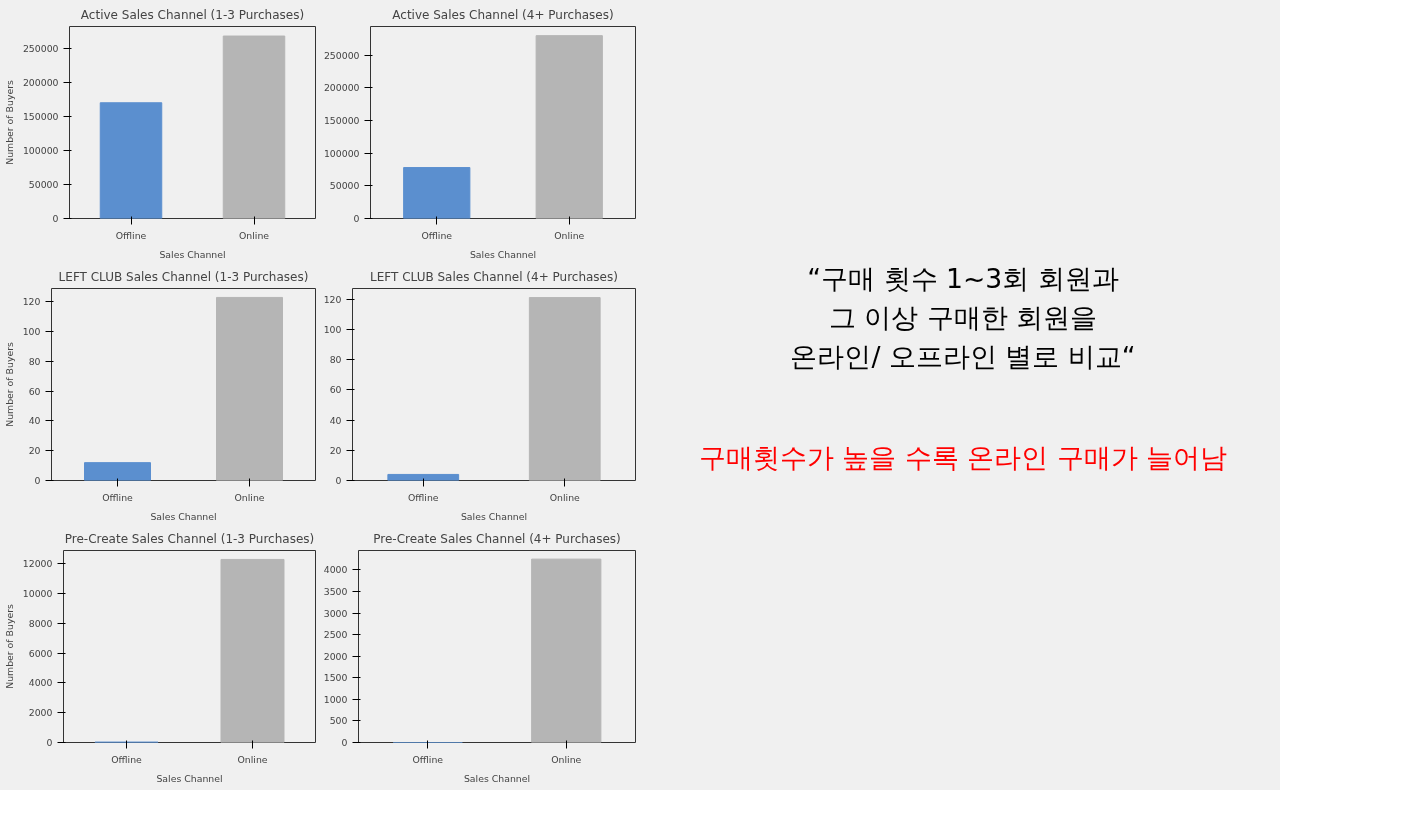  Describe the element at coordinates (40, 623) in the screenshot. I see `y-tick-label: 8000` at that location.